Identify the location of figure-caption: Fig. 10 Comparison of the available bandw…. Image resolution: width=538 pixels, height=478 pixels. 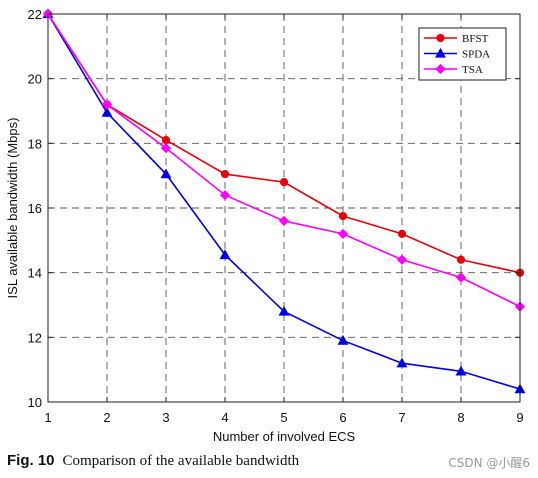
(153, 461).